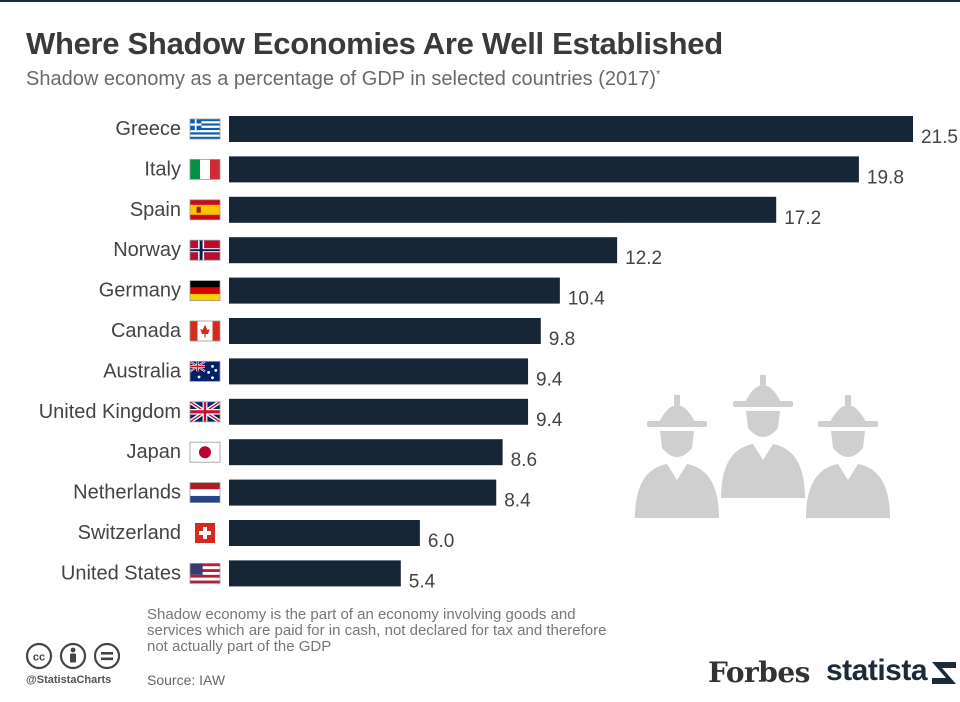 The image size is (960, 702). What do you see at coordinates (142, 371) in the screenshot?
I see `category-label: Australia` at bounding box center [142, 371].